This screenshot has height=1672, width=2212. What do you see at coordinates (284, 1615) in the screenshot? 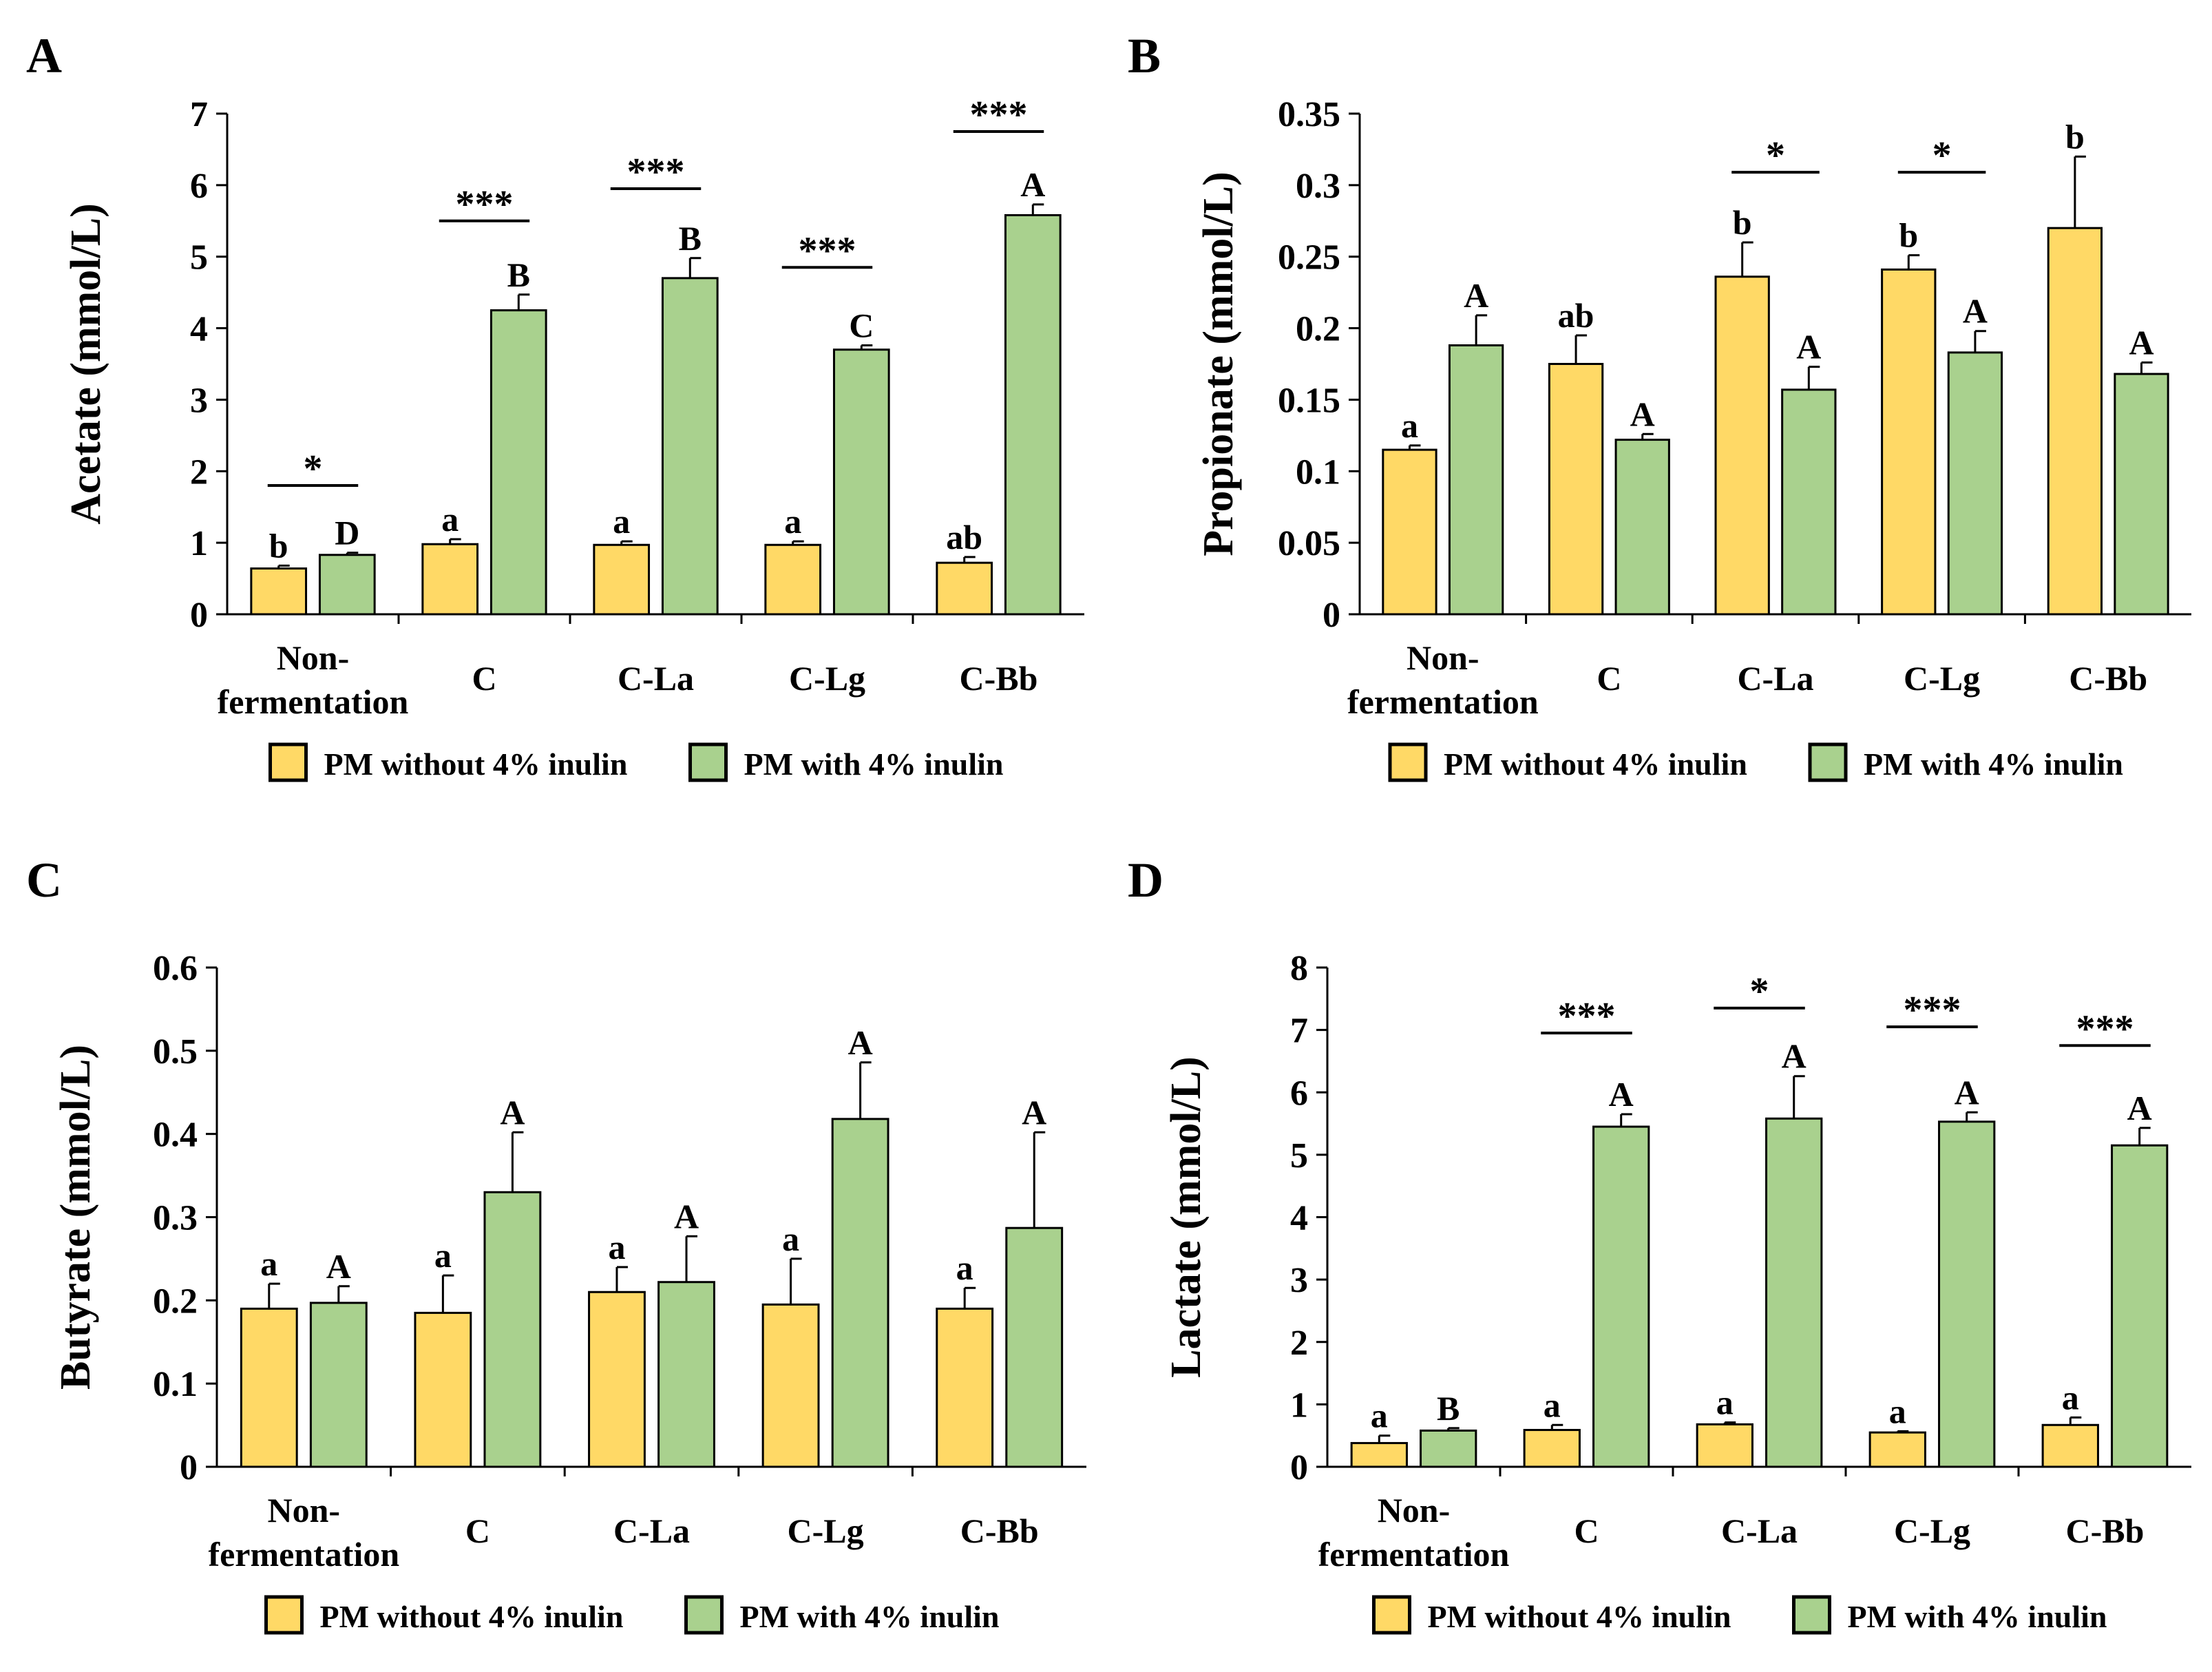
I see `legend-swatch-without` at bounding box center [284, 1615].